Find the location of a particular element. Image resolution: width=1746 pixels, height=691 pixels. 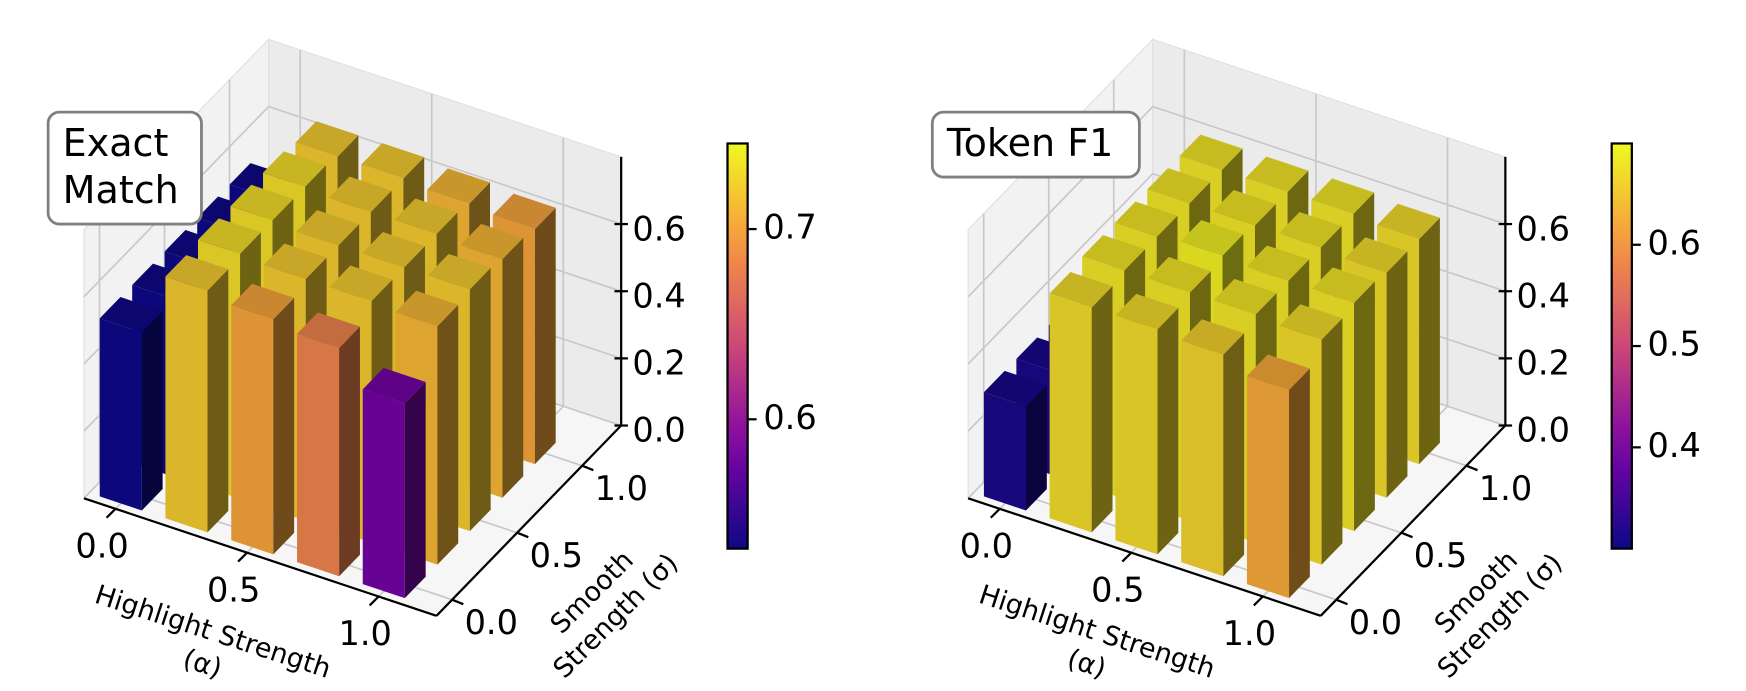

z-tick-label: 0.2 is located at coordinates (658, 363).